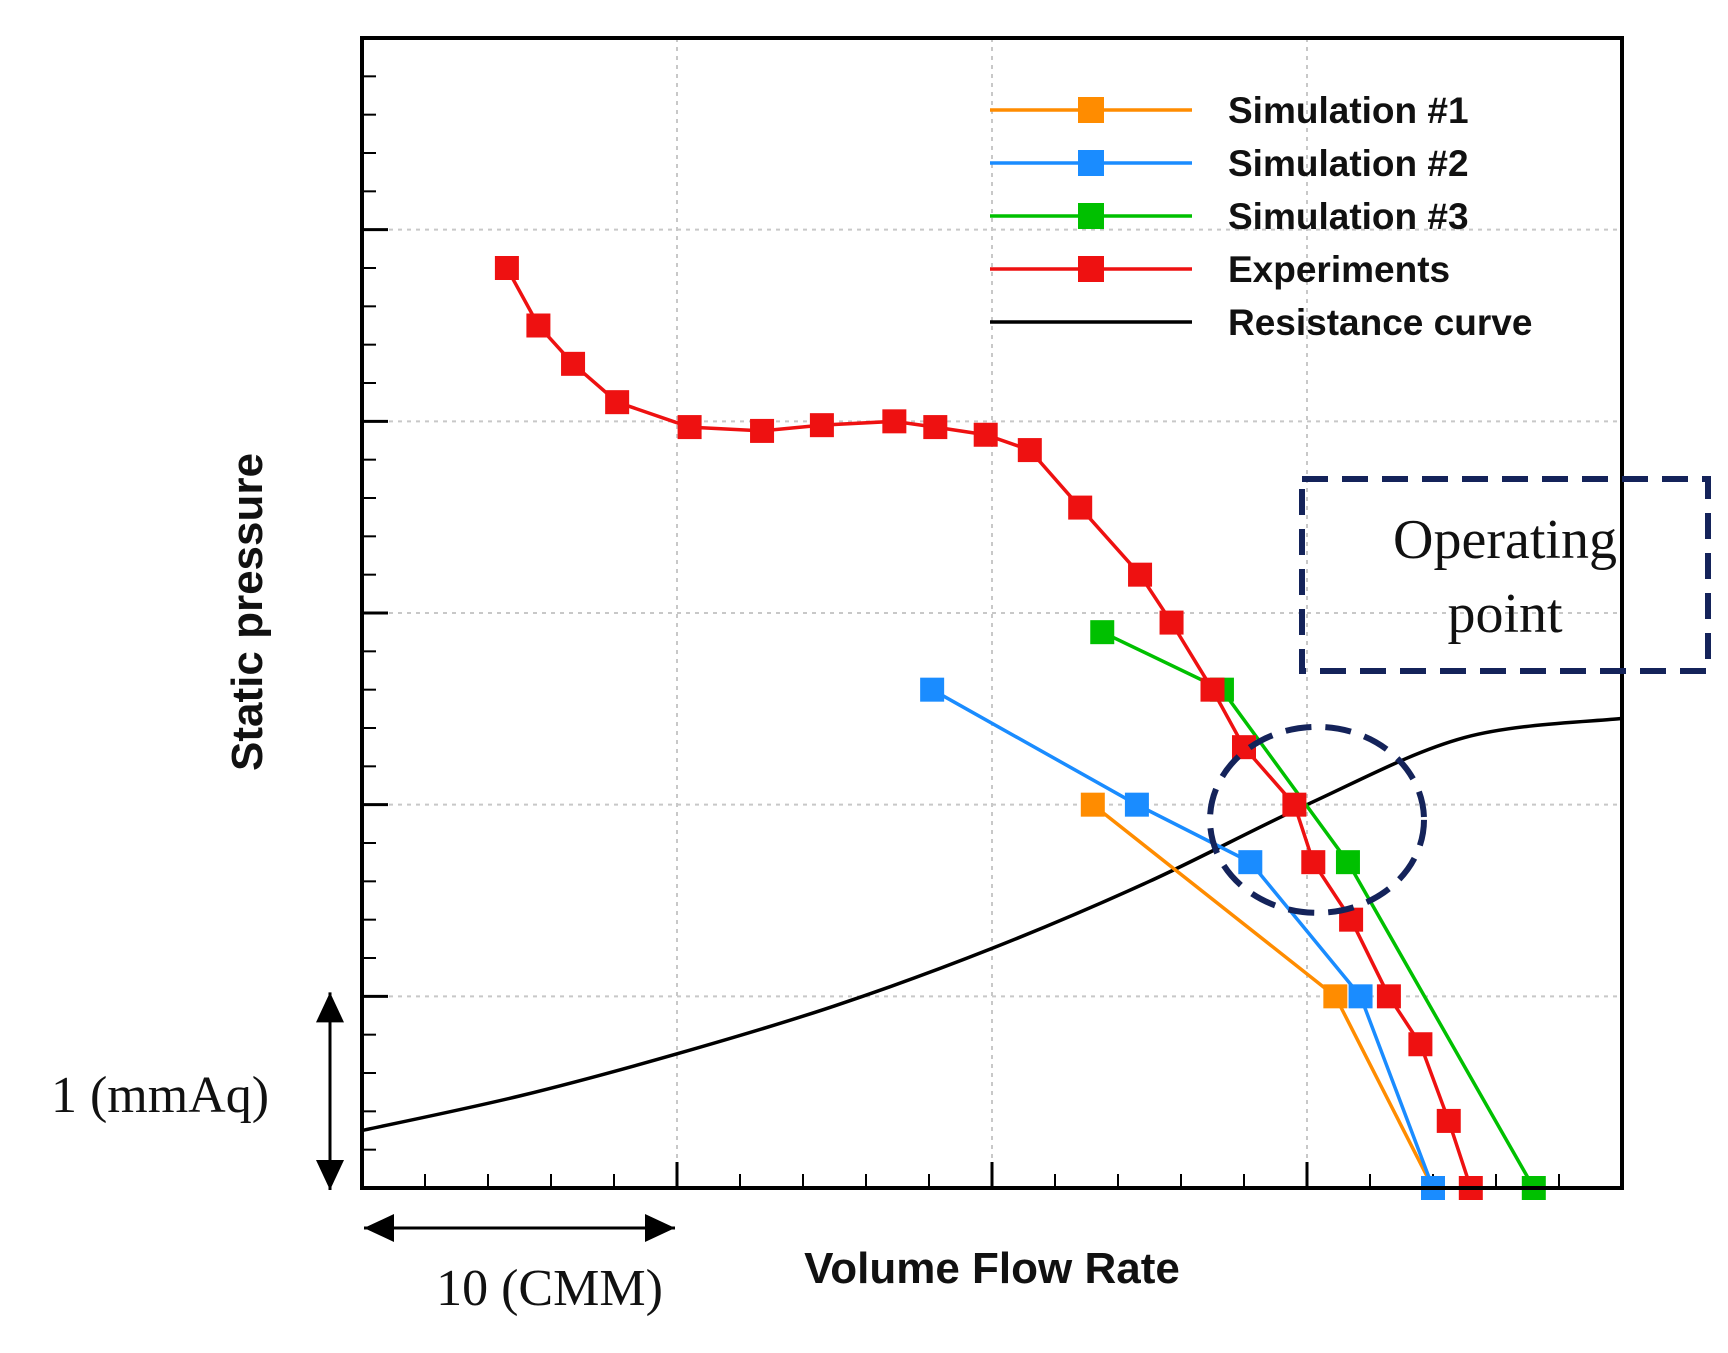  Describe the element at coordinates (1348, 163) in the screenshot. I see `legend-label: Simulation #2` at that location.